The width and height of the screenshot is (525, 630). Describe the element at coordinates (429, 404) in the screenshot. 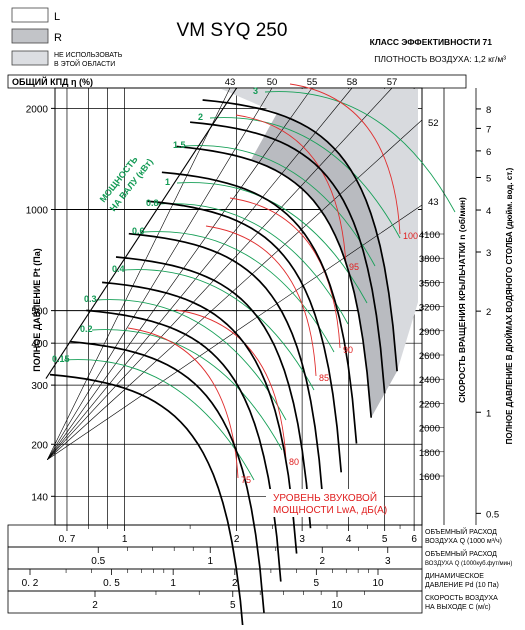

I see `speed-tick-label: 2200` at that location.